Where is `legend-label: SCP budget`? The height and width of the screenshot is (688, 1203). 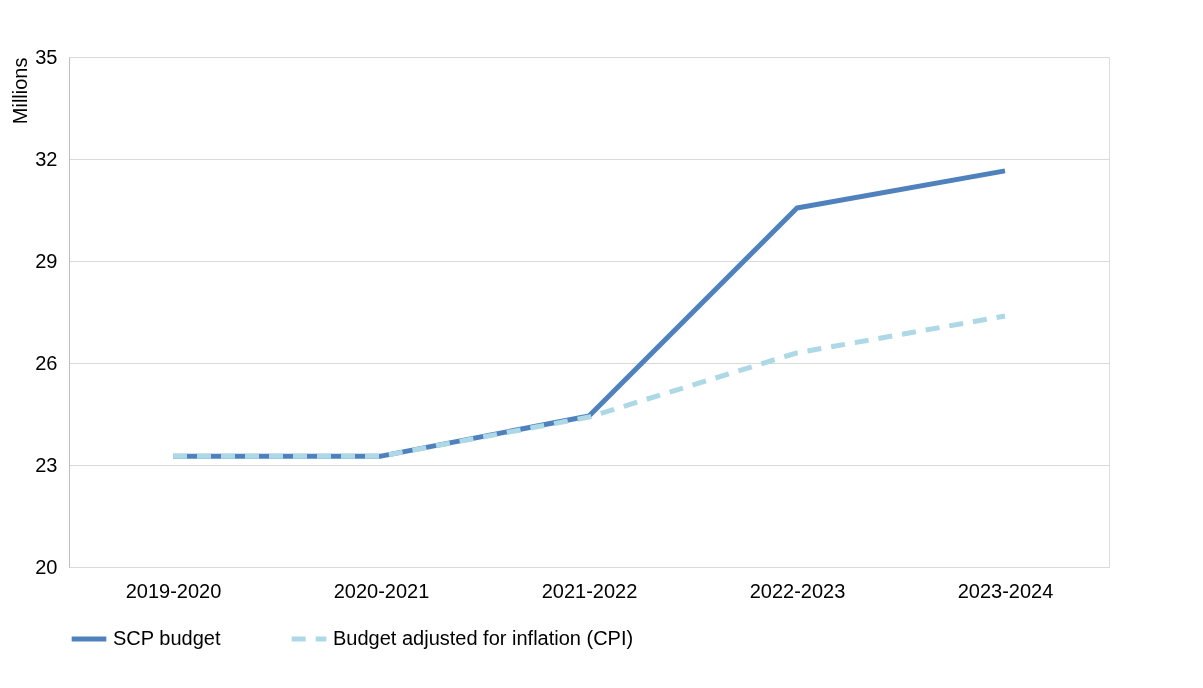 legend-label: SCP budget is located at coordinates (167, 638).